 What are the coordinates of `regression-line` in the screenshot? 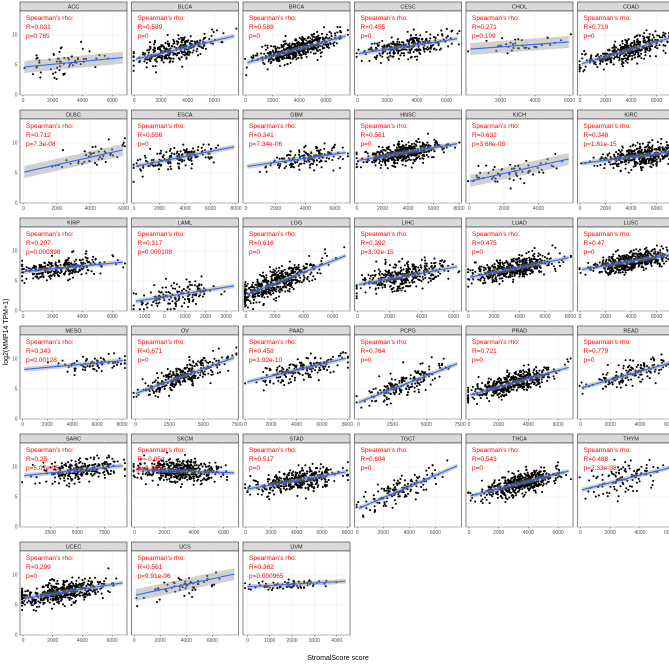 It's located at (185, 47).